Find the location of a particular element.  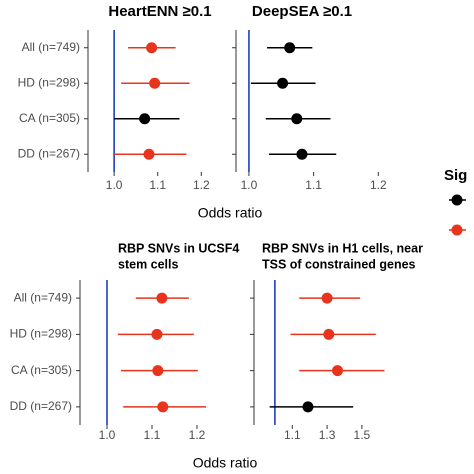

x-tick-label: 1.3 is located at coordinates (327, 435).